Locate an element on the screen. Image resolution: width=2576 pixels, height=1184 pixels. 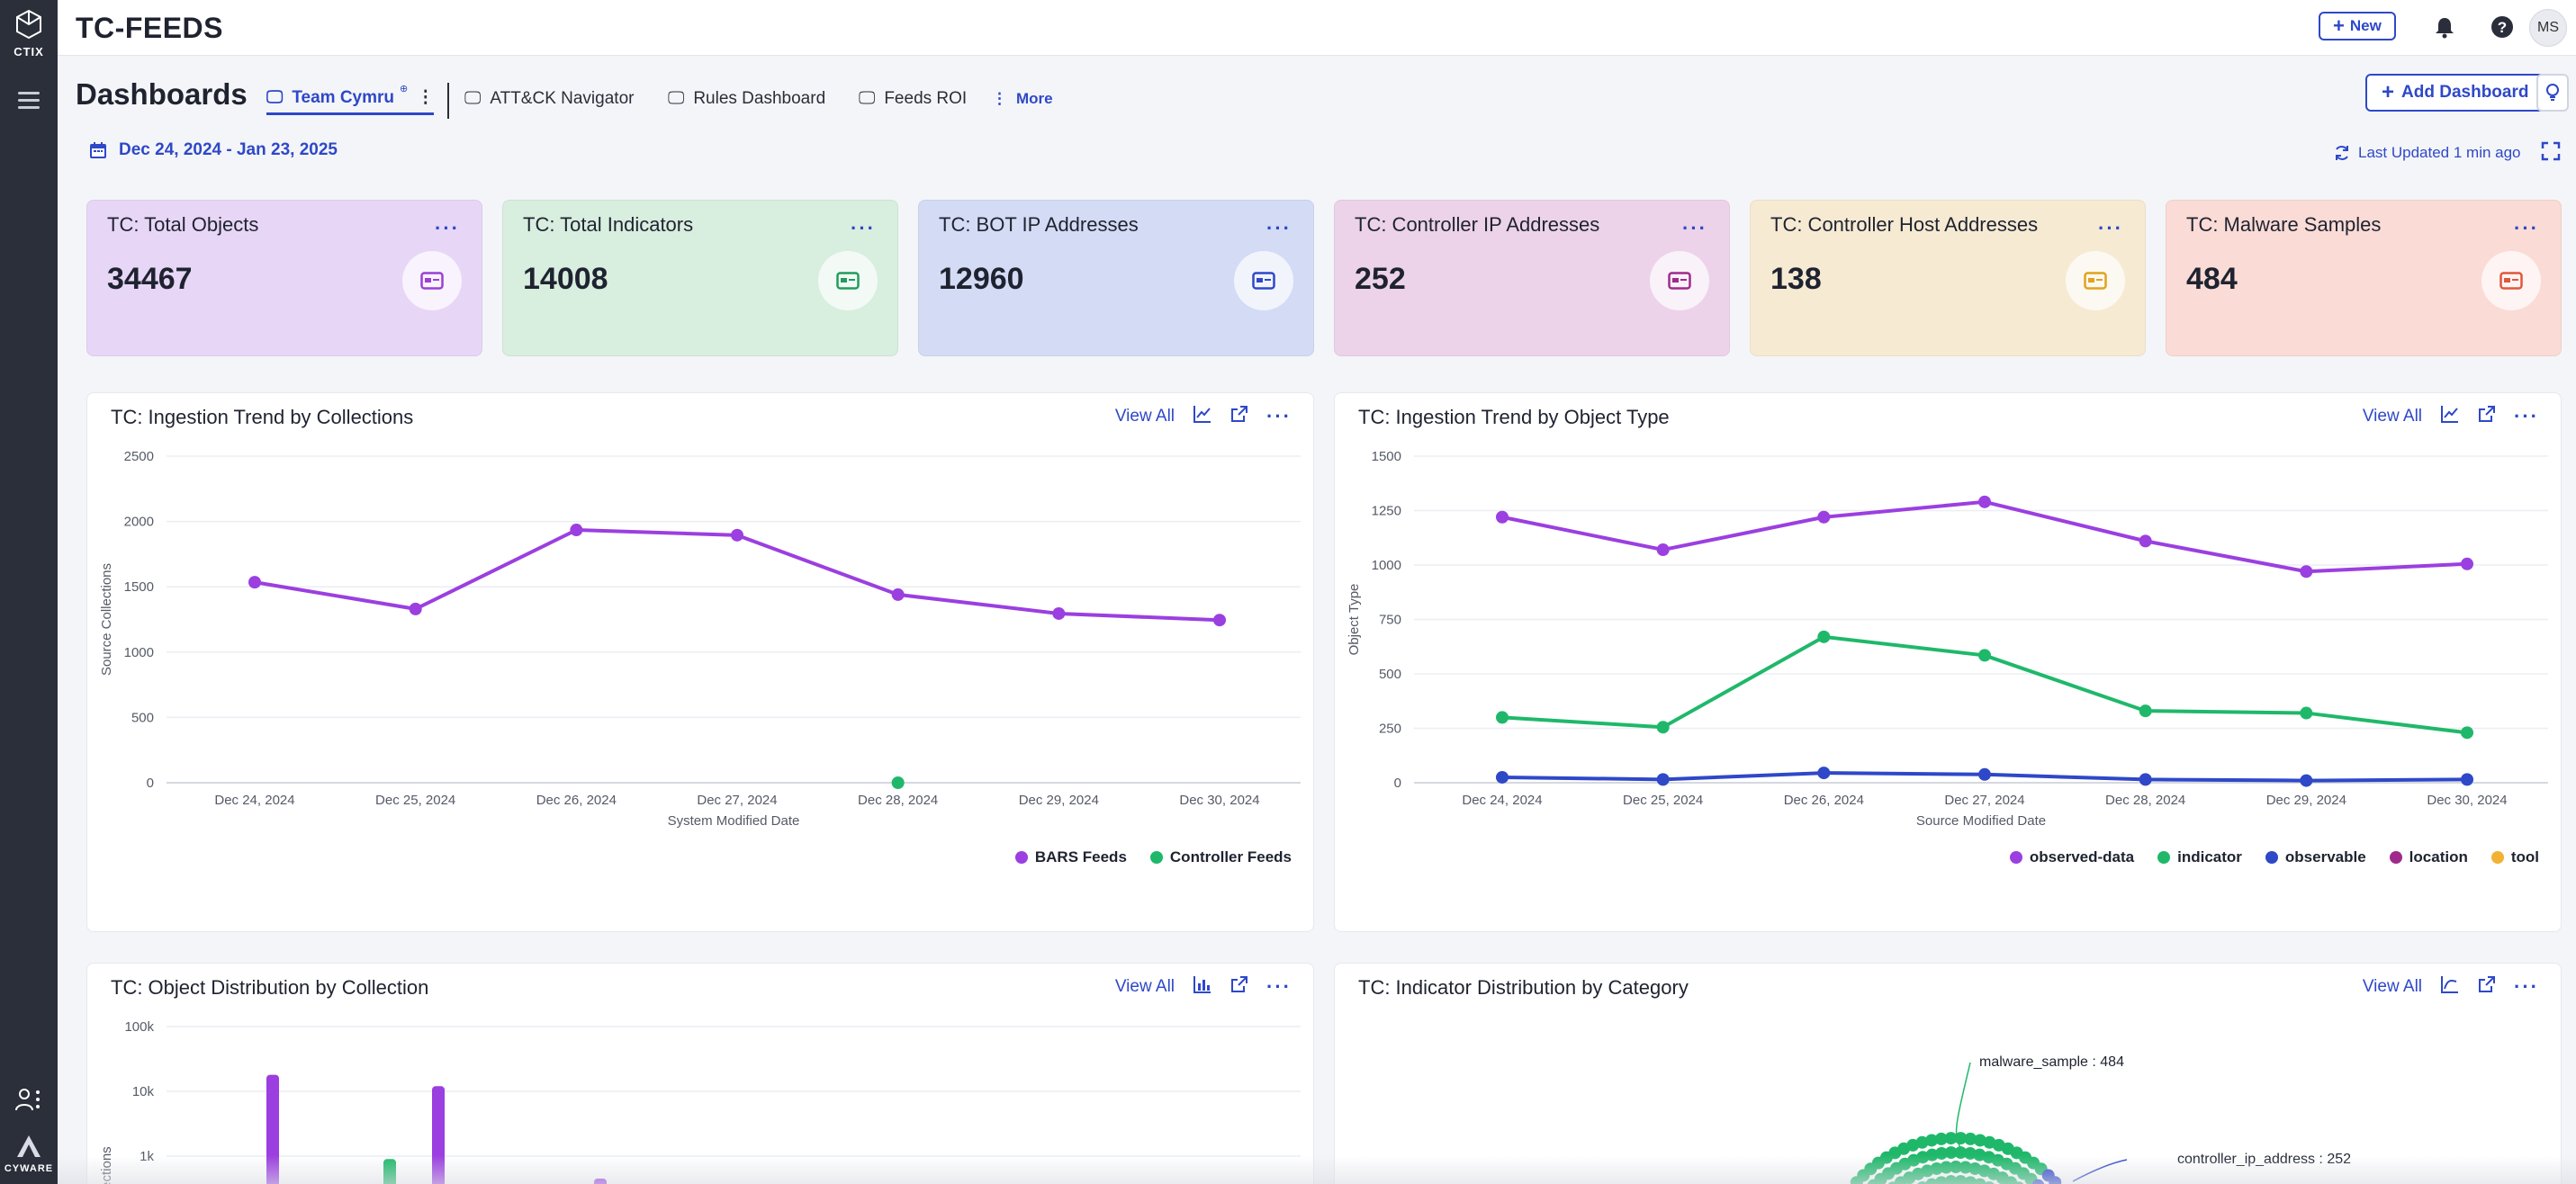
notifications-icon is located at coordinates (2444, 27).